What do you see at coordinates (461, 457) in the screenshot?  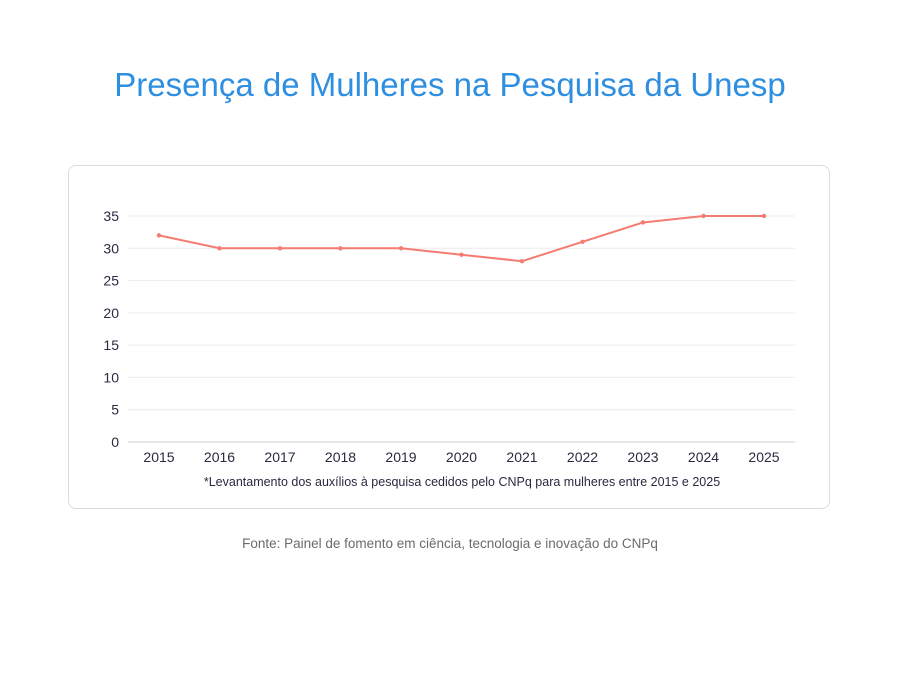 I see `x-tick-label: 2020` at bounding box center [461, 457].